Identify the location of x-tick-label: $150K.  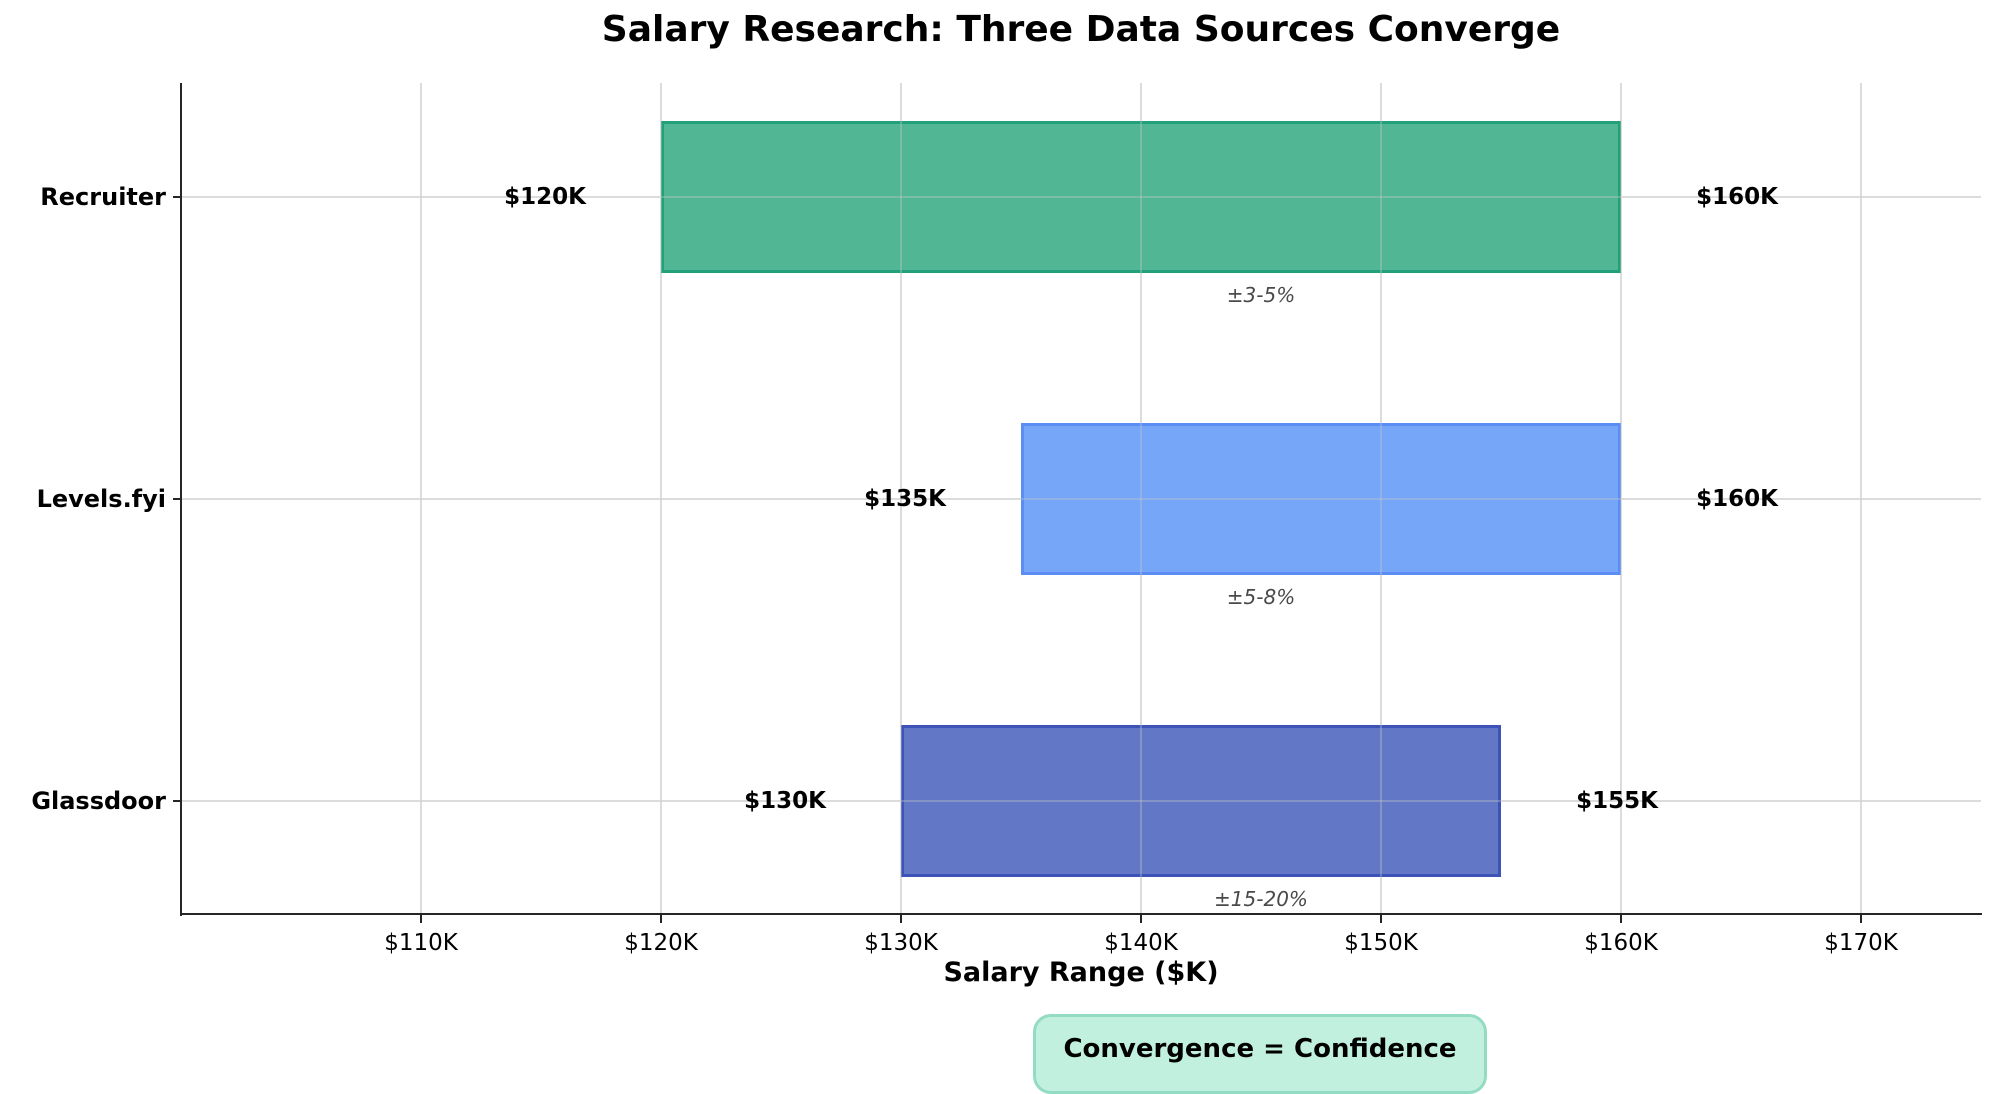
(1381, 943).